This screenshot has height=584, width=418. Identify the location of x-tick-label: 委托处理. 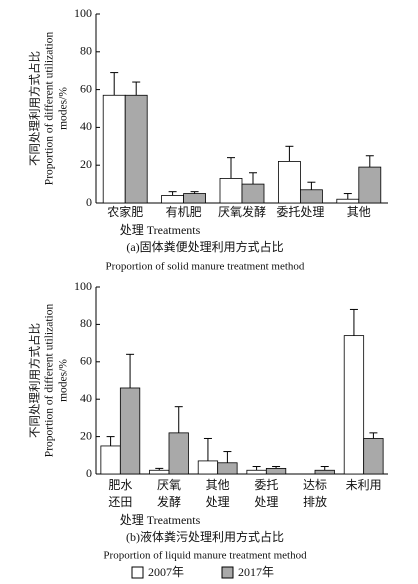
(300, 212).